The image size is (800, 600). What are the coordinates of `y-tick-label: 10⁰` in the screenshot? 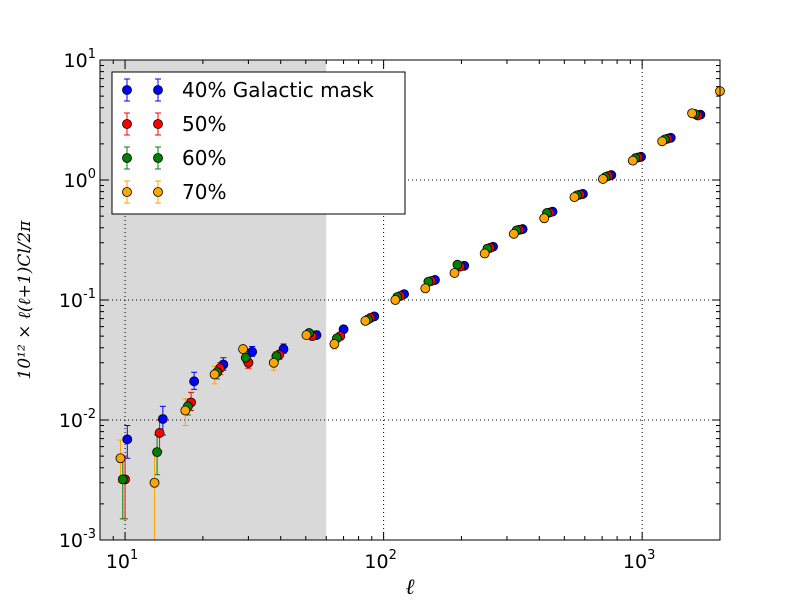 It's located at (80, 179).